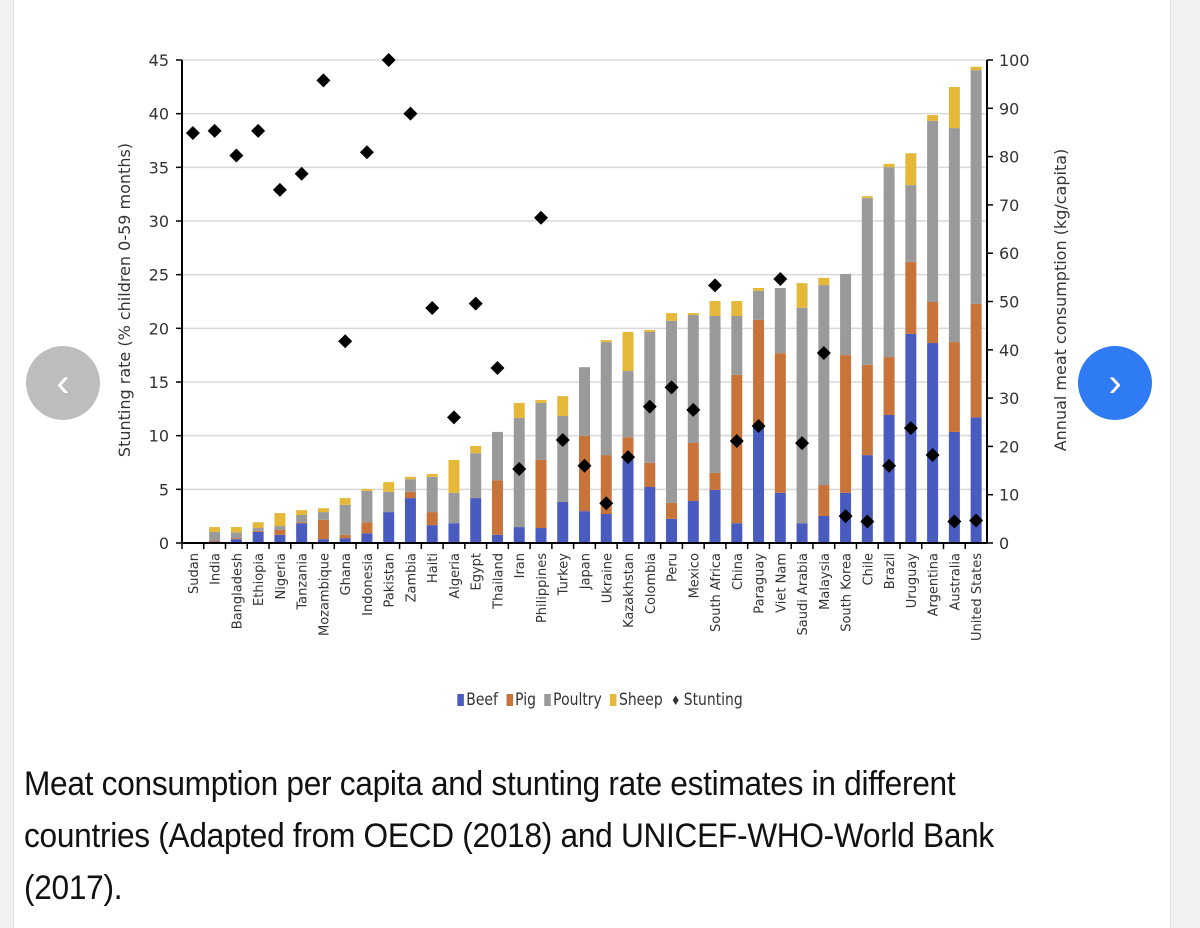  Describe the element at coordinates (673, 567) in the screenshot. I see `x-tick-label: Peru` at that location.